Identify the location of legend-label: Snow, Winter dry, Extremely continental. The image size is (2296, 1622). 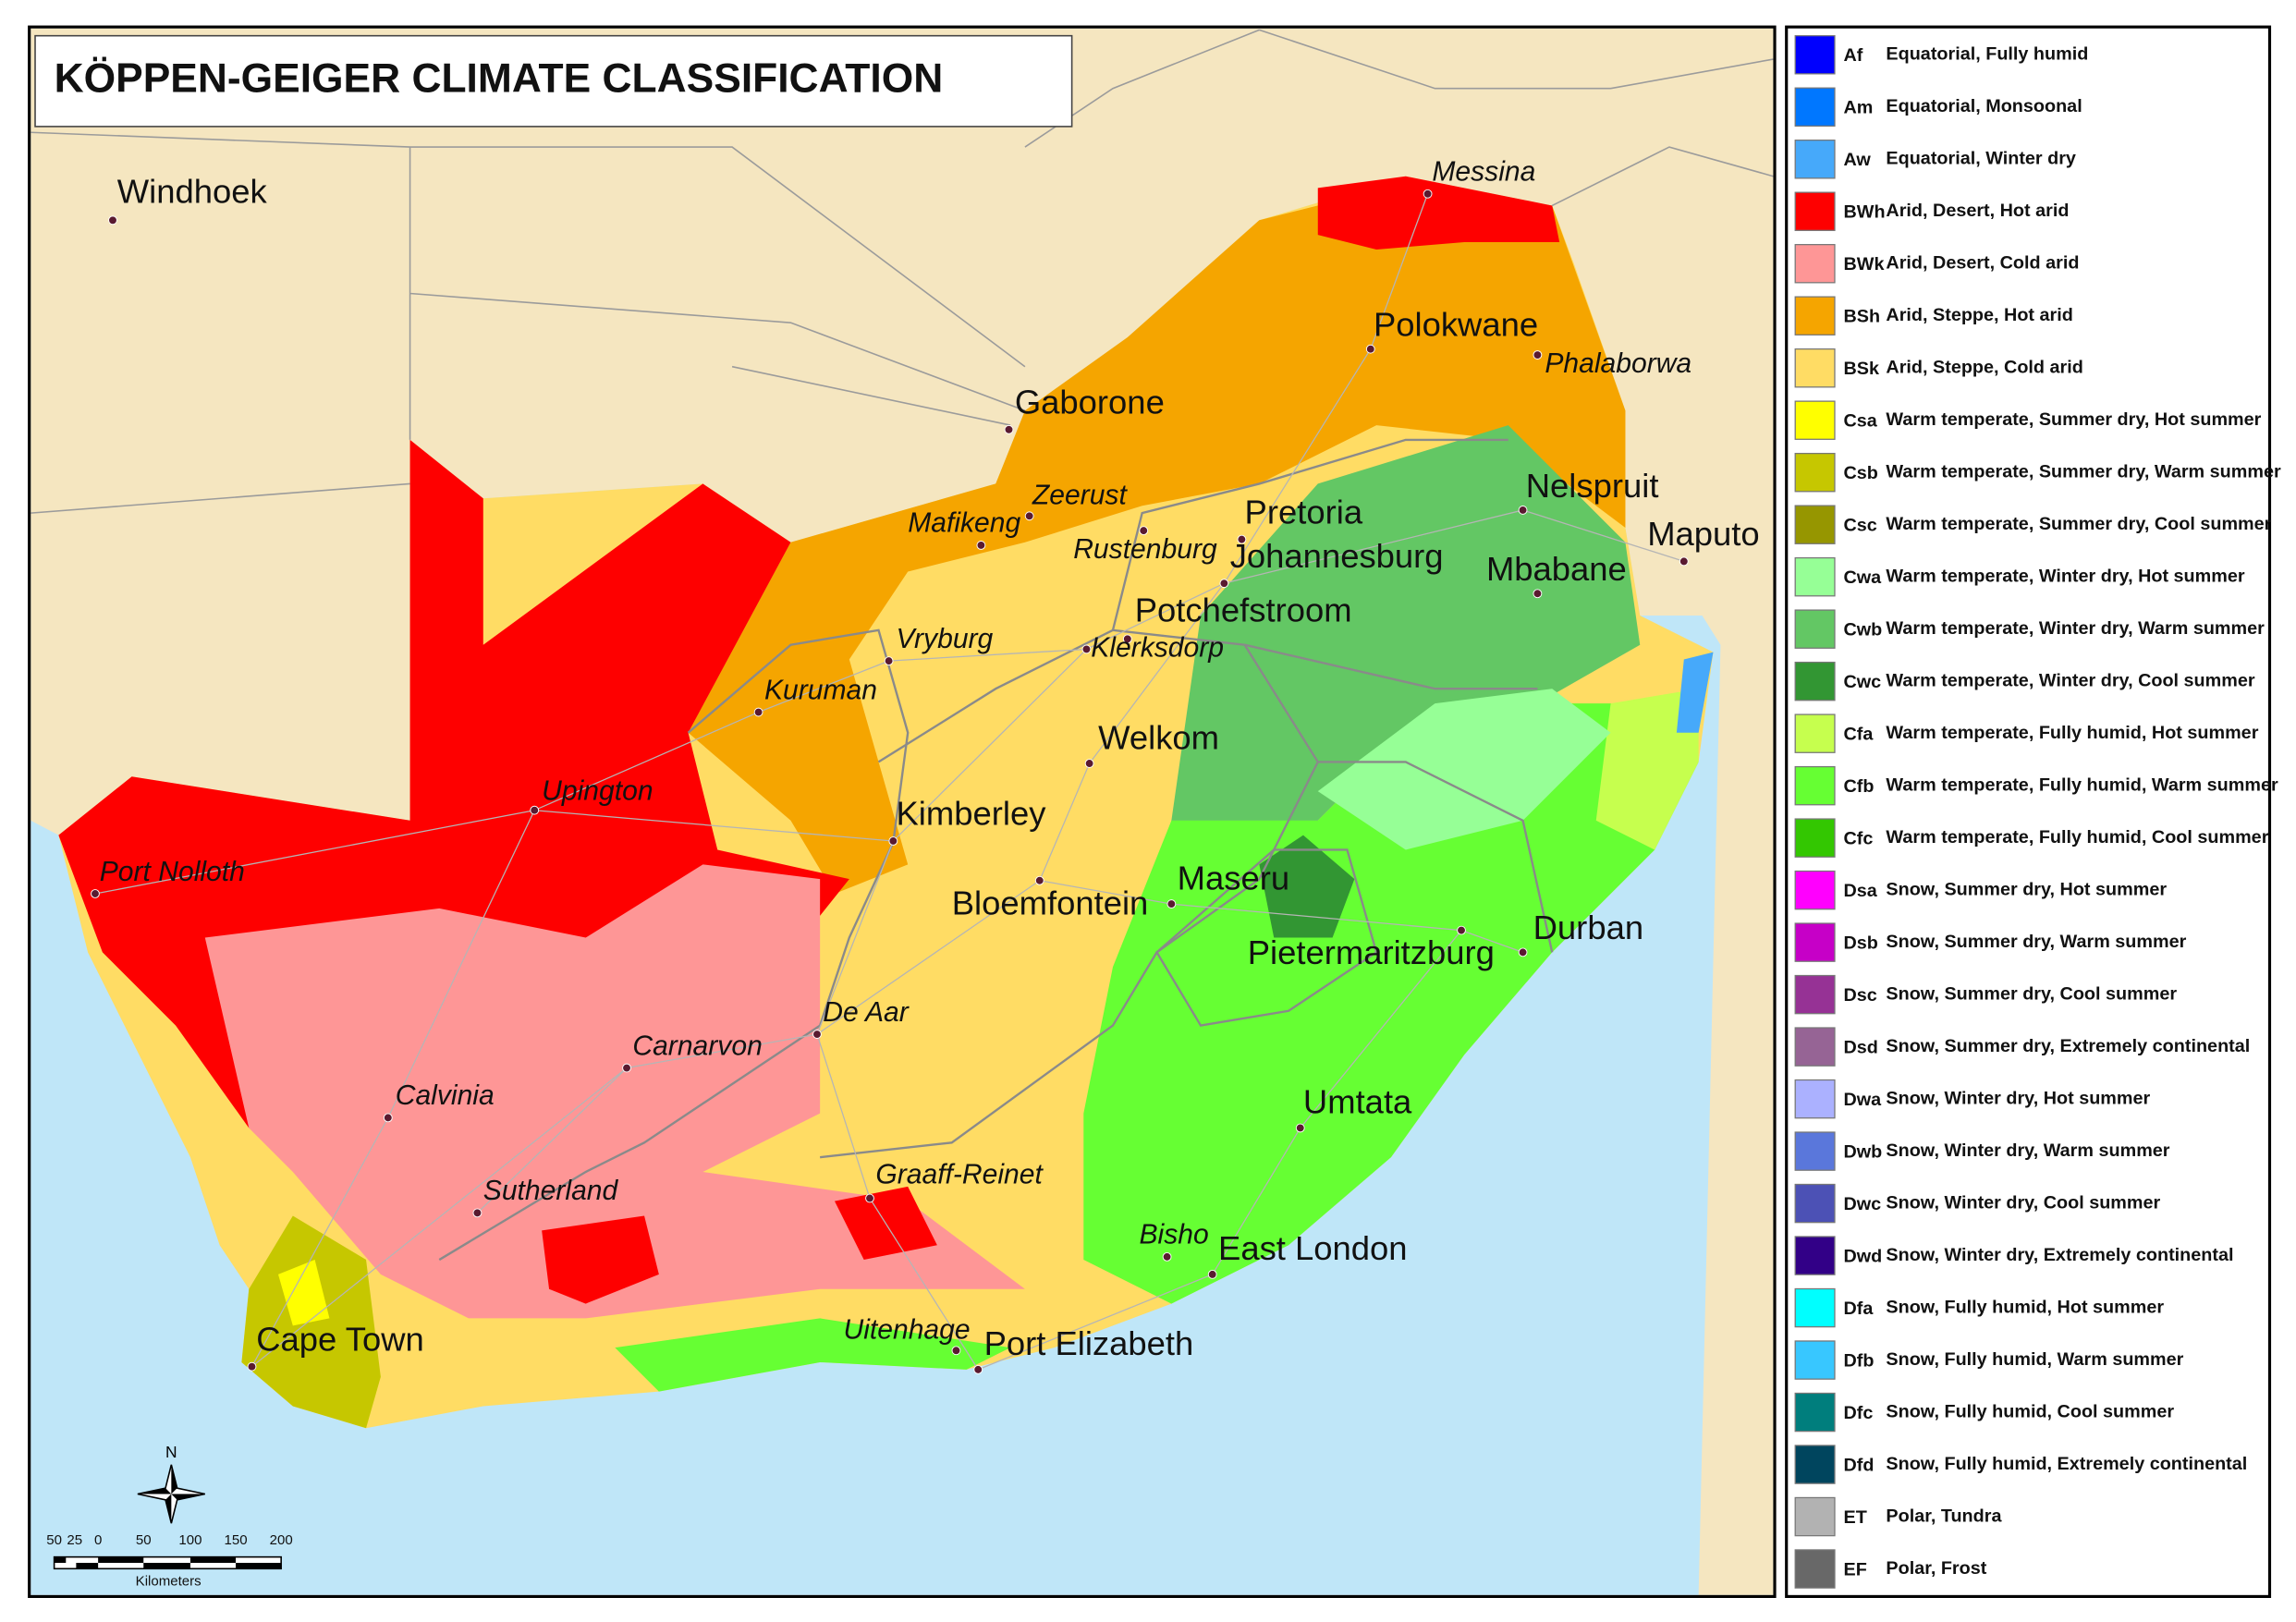
(2060, 1255).